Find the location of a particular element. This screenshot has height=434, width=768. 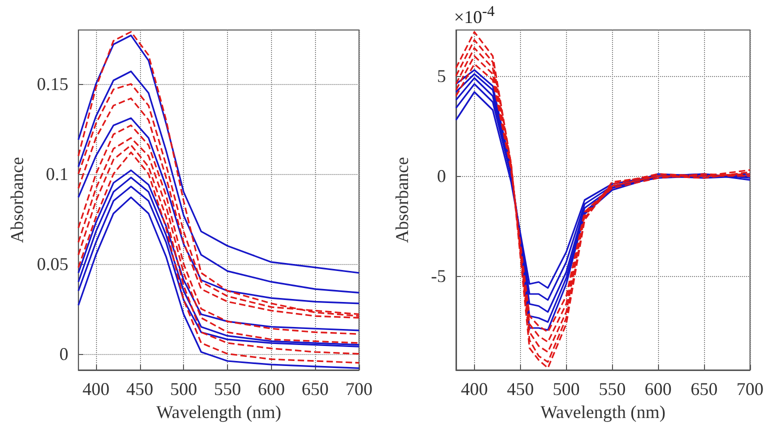

y-tick-label: 0.05 is located at coordinates (52, 264).